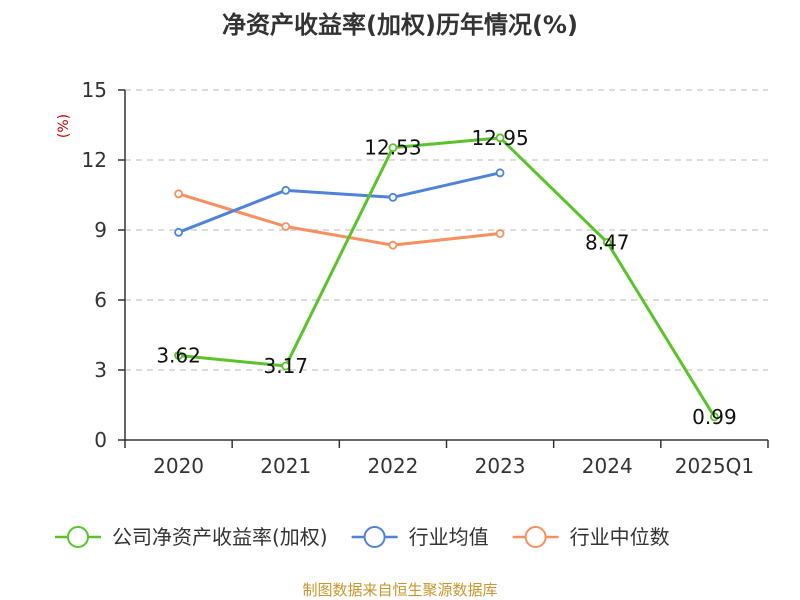 Image resolution: width=800 pixels, height=600 pixels. I want to click on data-label: 12.95, so click(499, 138).